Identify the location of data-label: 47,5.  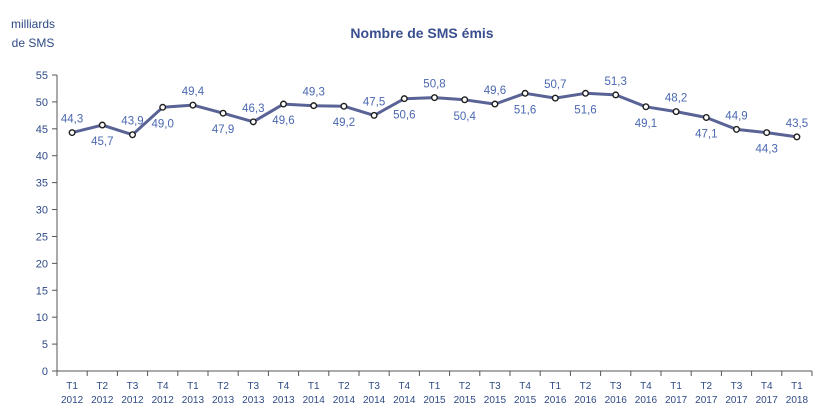
(374, 102).